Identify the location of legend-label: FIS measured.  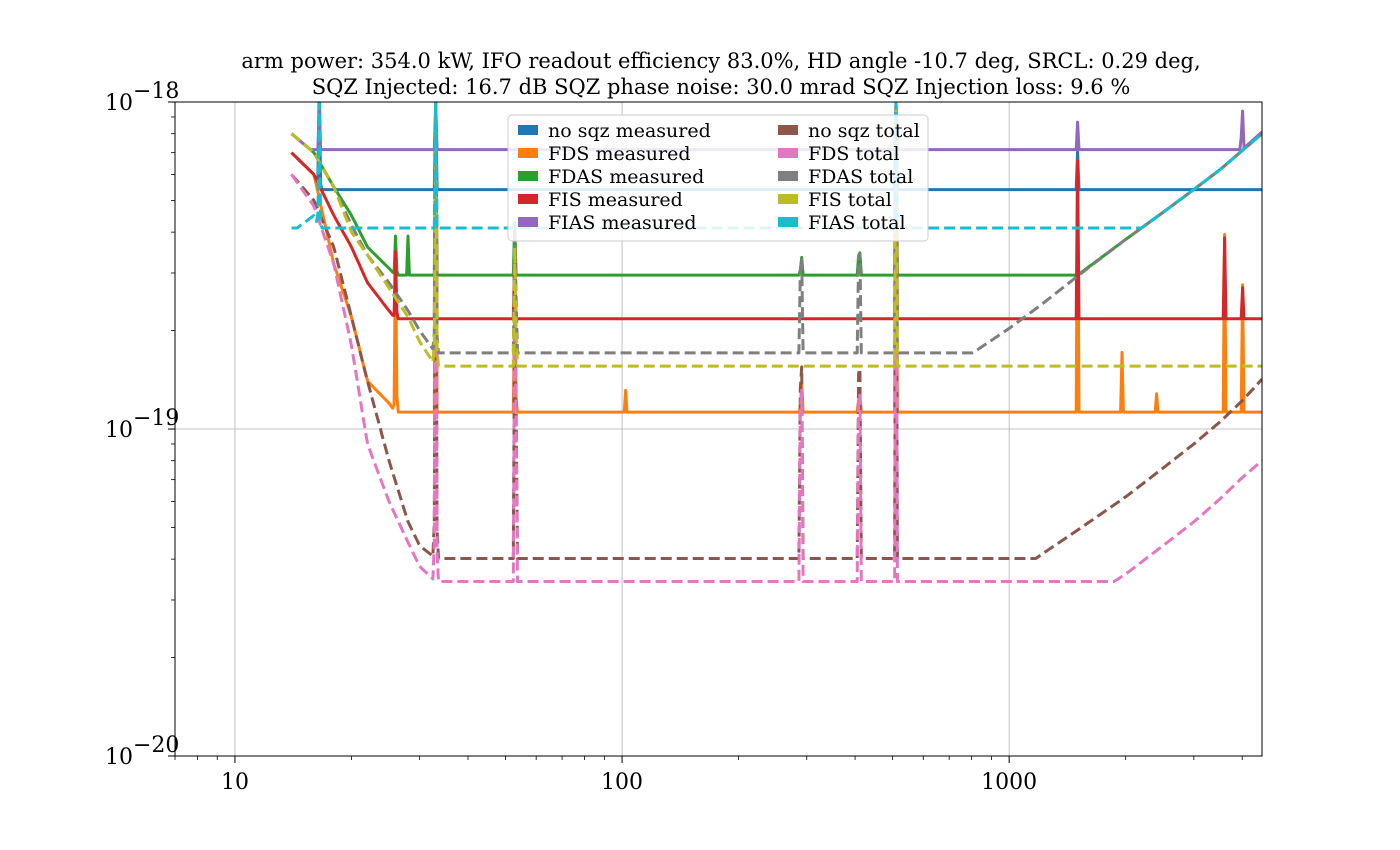
(615, 200).